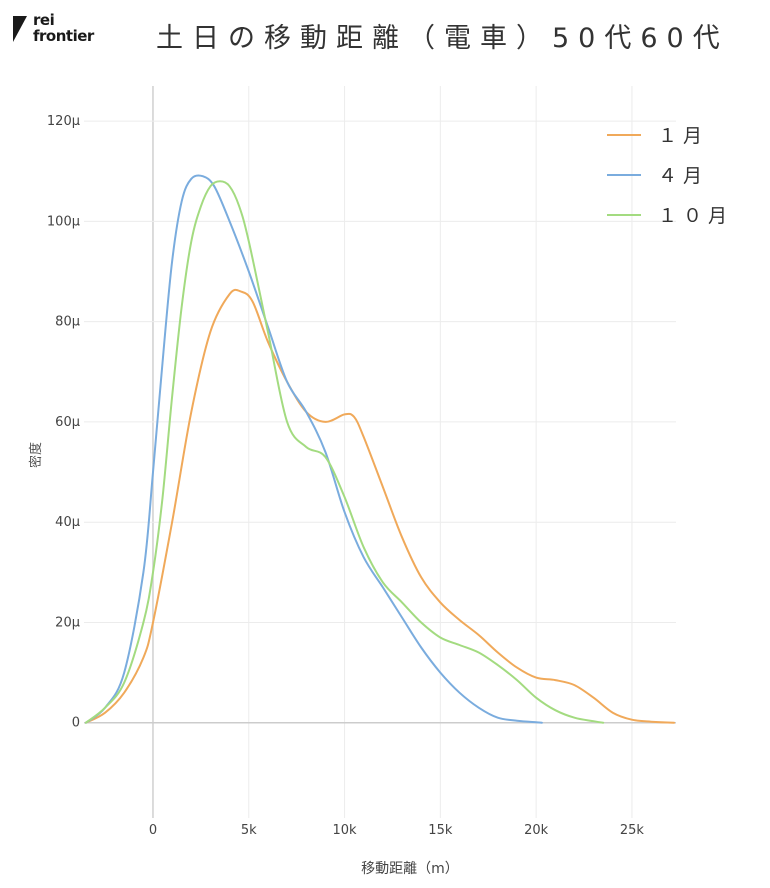  Describe the element at coordinates (76, 723) in the screenshot. I see `y-tick-label: 0` at that location.